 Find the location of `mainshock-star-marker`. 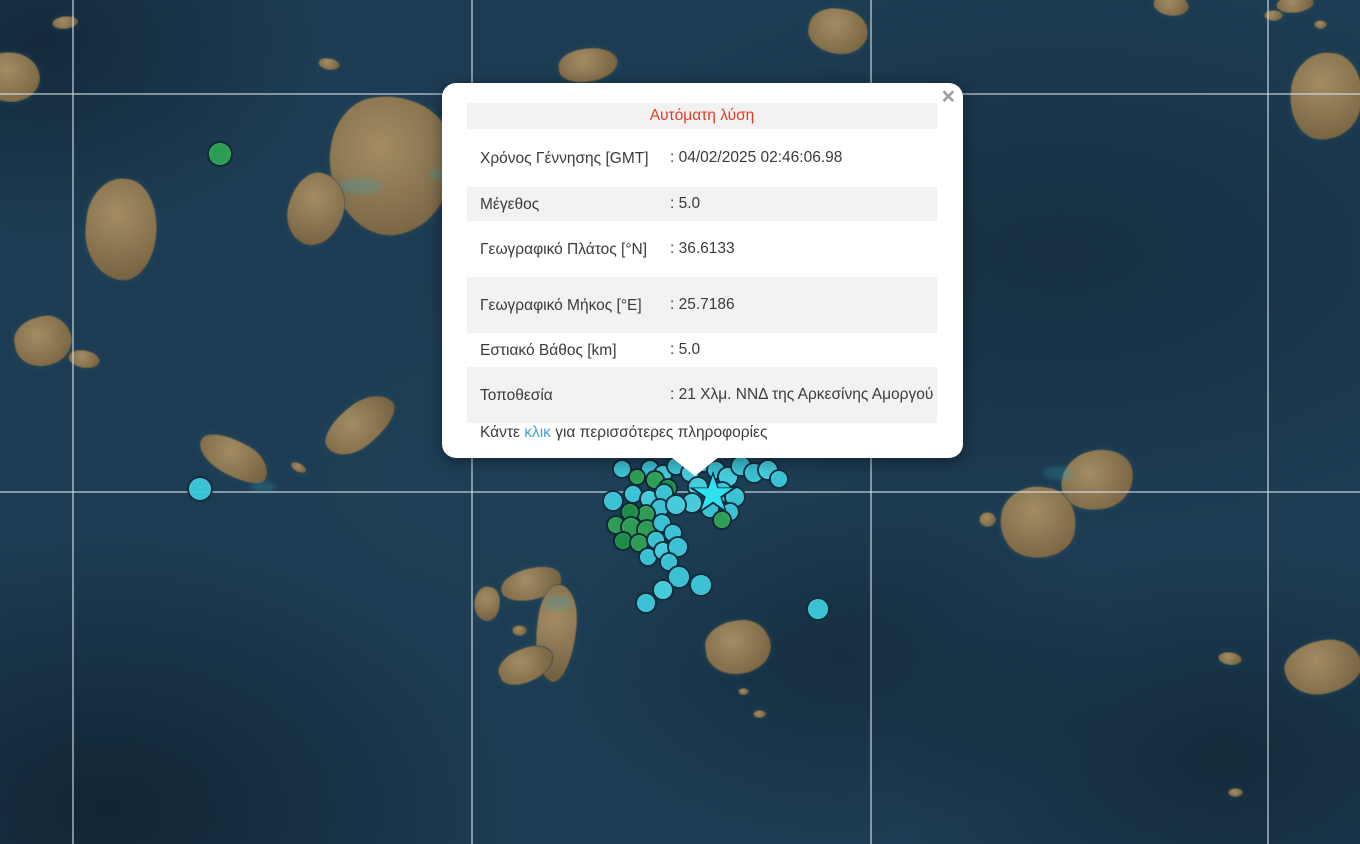

mainshock-star-marker is located at coordinates (713, 494).